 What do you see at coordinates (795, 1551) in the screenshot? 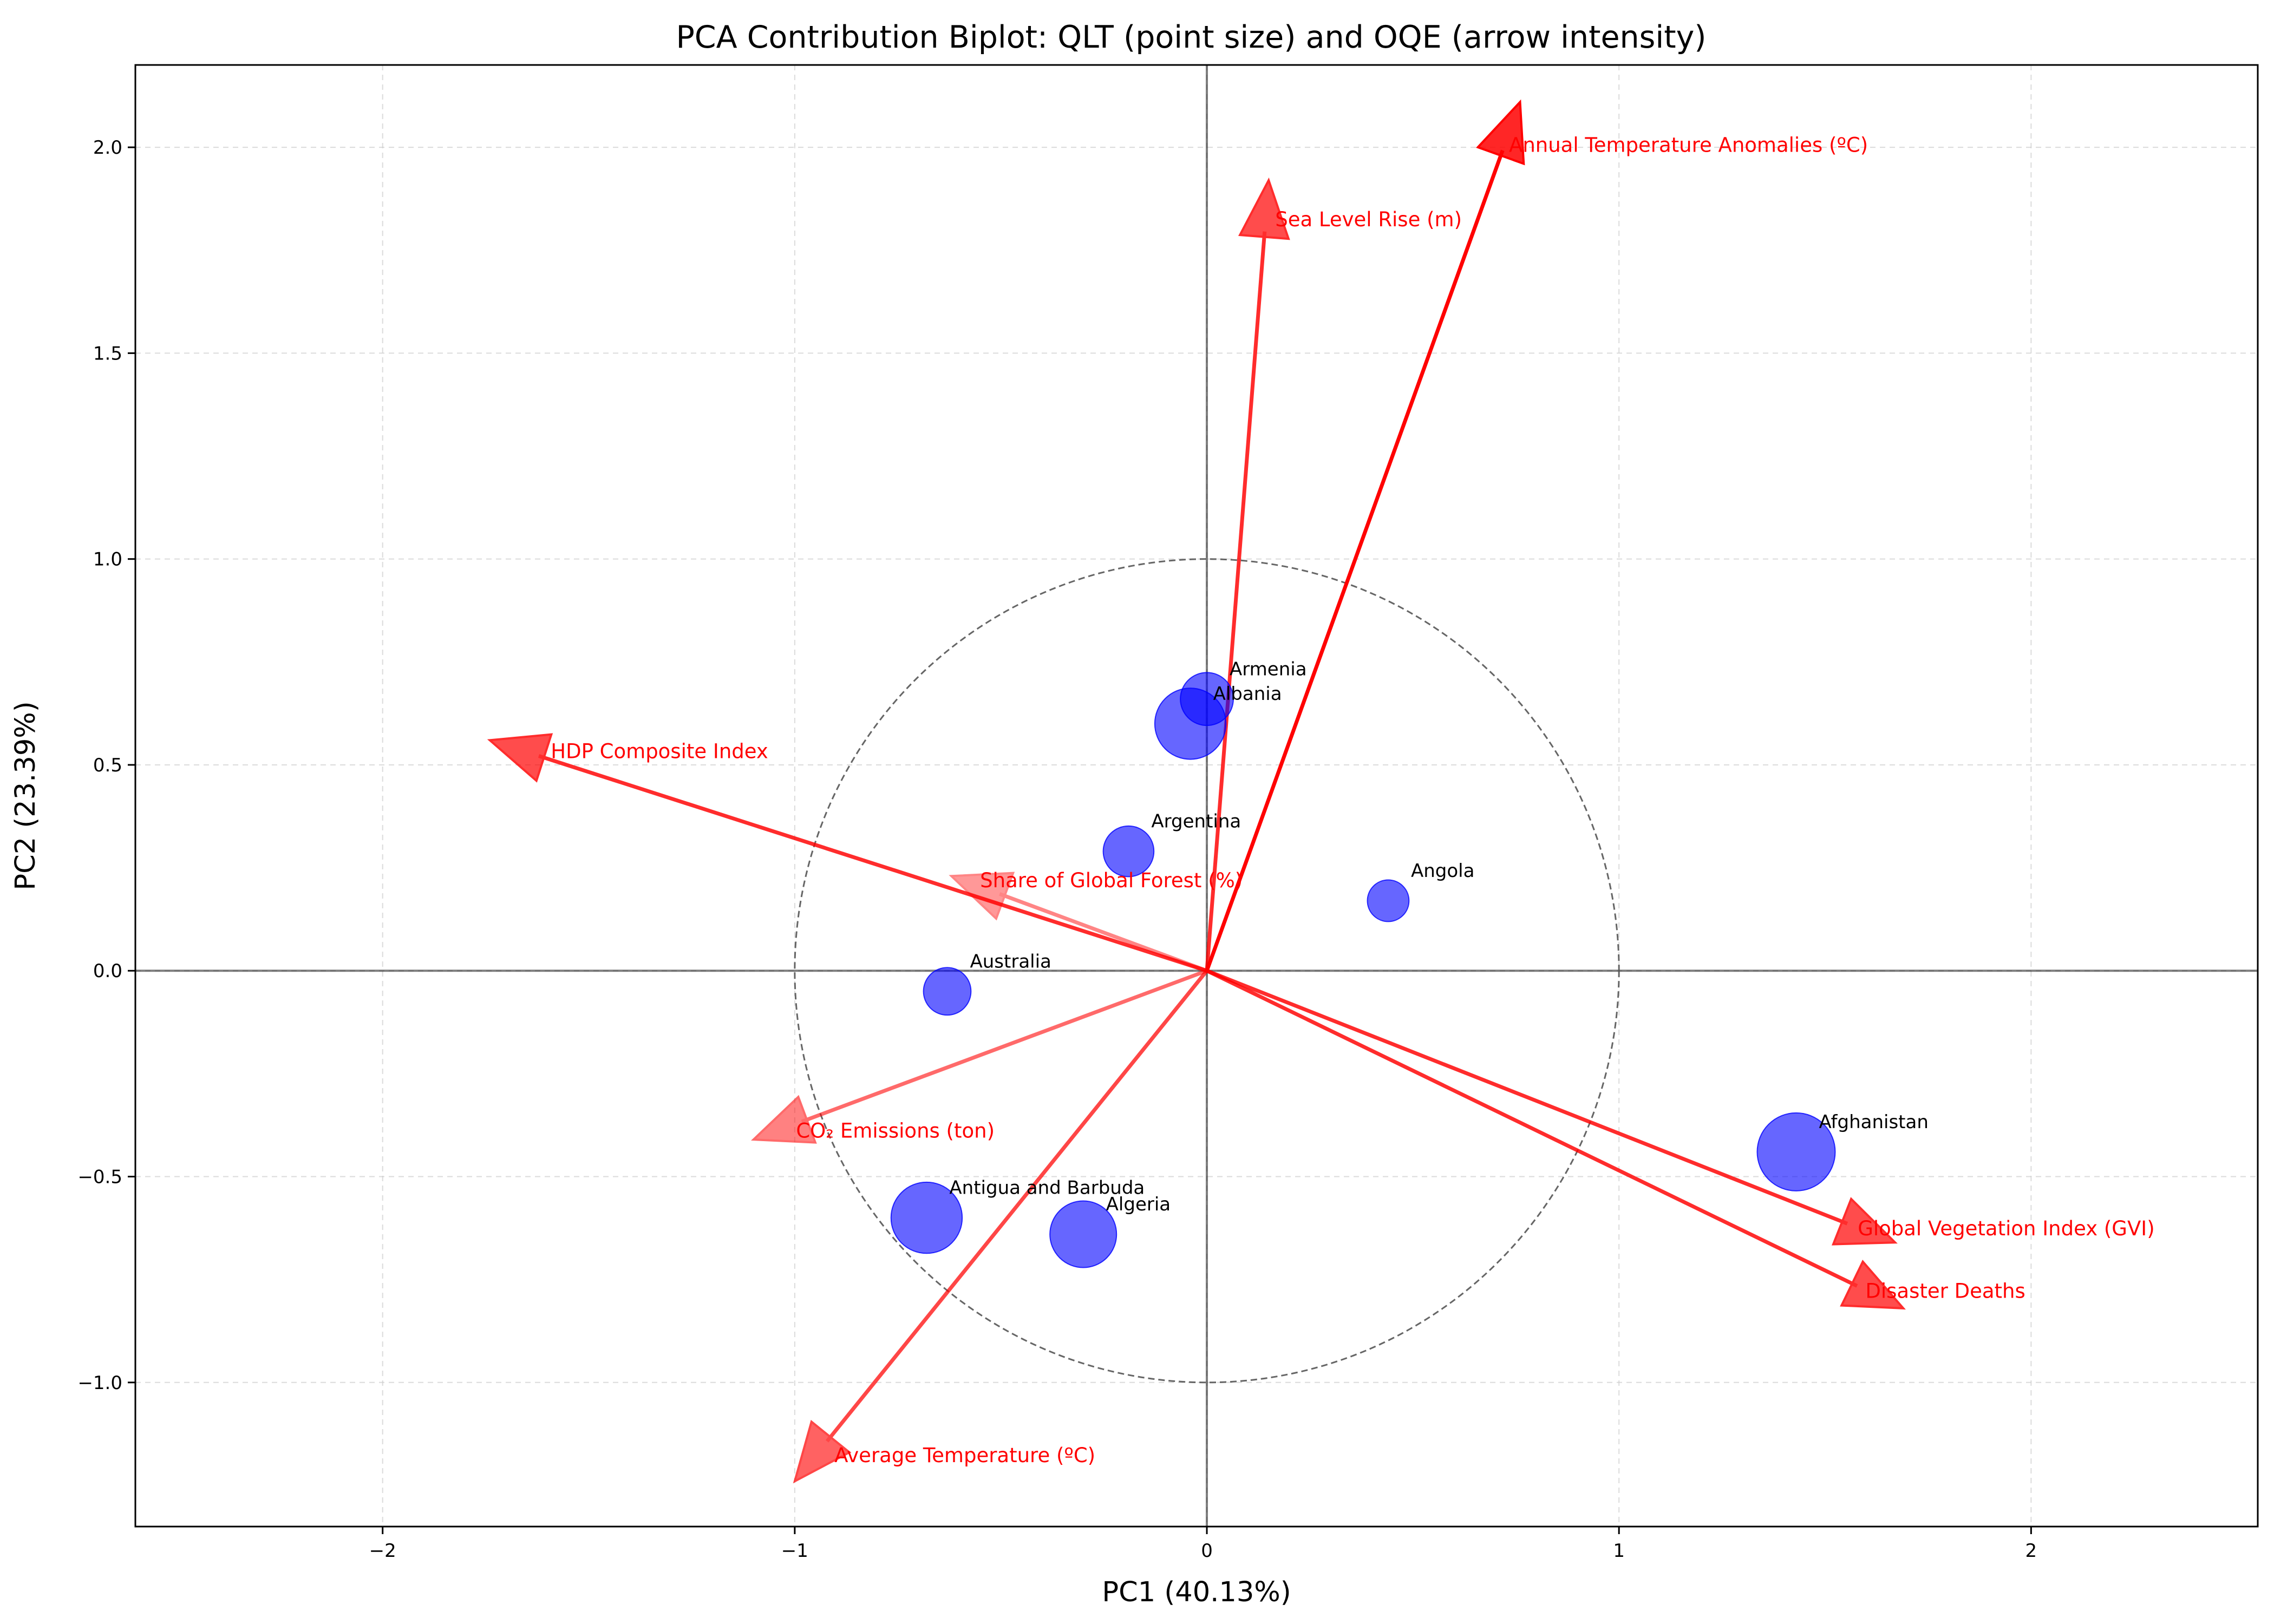
I see `x-tick-label: −1` at bounding box center [795, 1551].